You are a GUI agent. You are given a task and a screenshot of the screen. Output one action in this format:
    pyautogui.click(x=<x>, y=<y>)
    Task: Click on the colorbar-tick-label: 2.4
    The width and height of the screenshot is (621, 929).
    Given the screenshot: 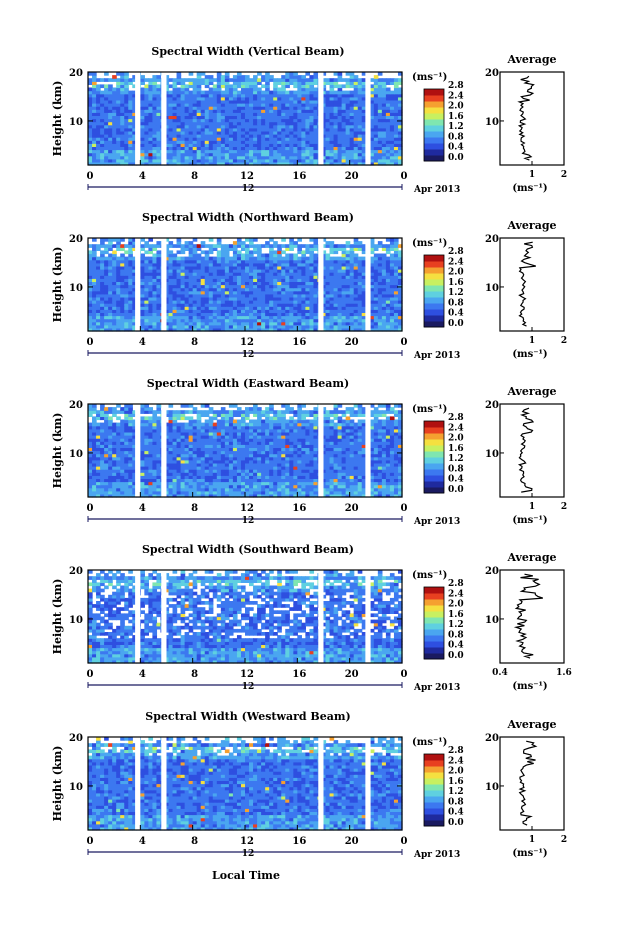 What is the action you would take?
    pyautogui.click(x=456, y=262)
    